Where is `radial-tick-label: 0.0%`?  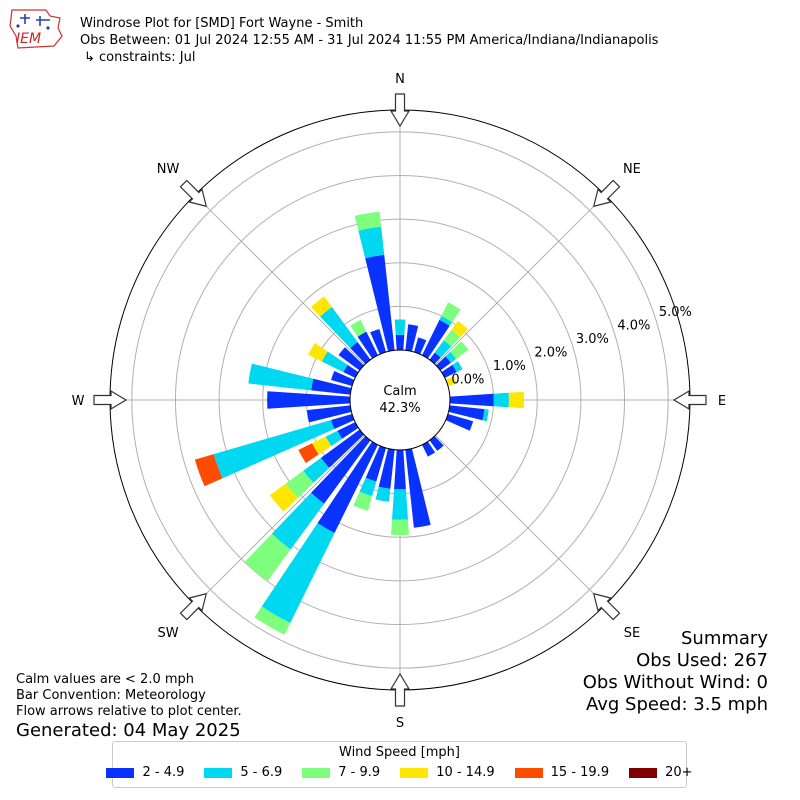
radial-tick-label: 0.0% is located at coordinates (467, 379).